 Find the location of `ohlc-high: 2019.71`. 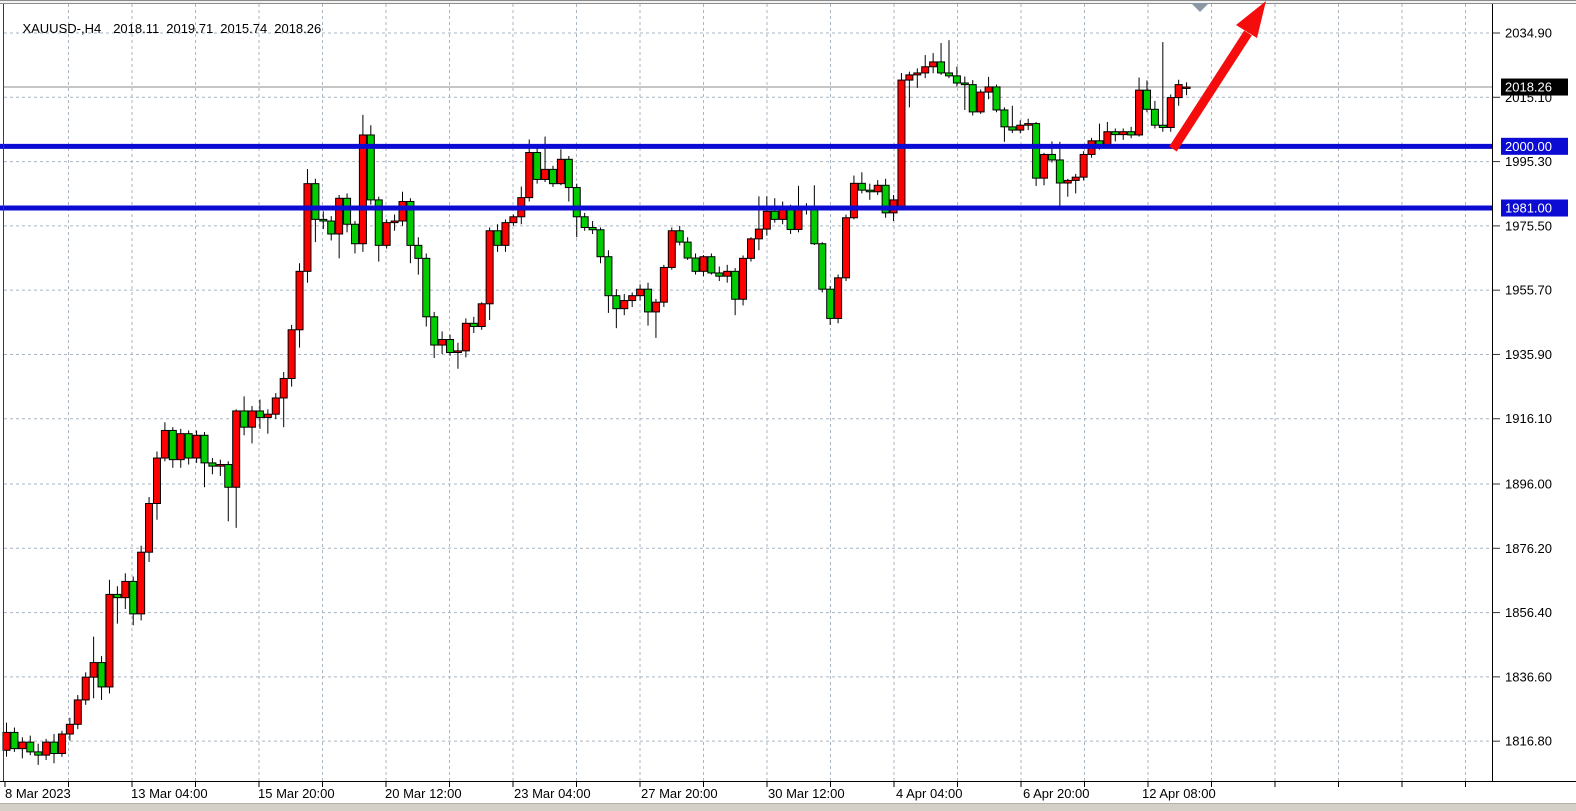

ohlc-high: 2019.71 is located at coordinates (190, 28).